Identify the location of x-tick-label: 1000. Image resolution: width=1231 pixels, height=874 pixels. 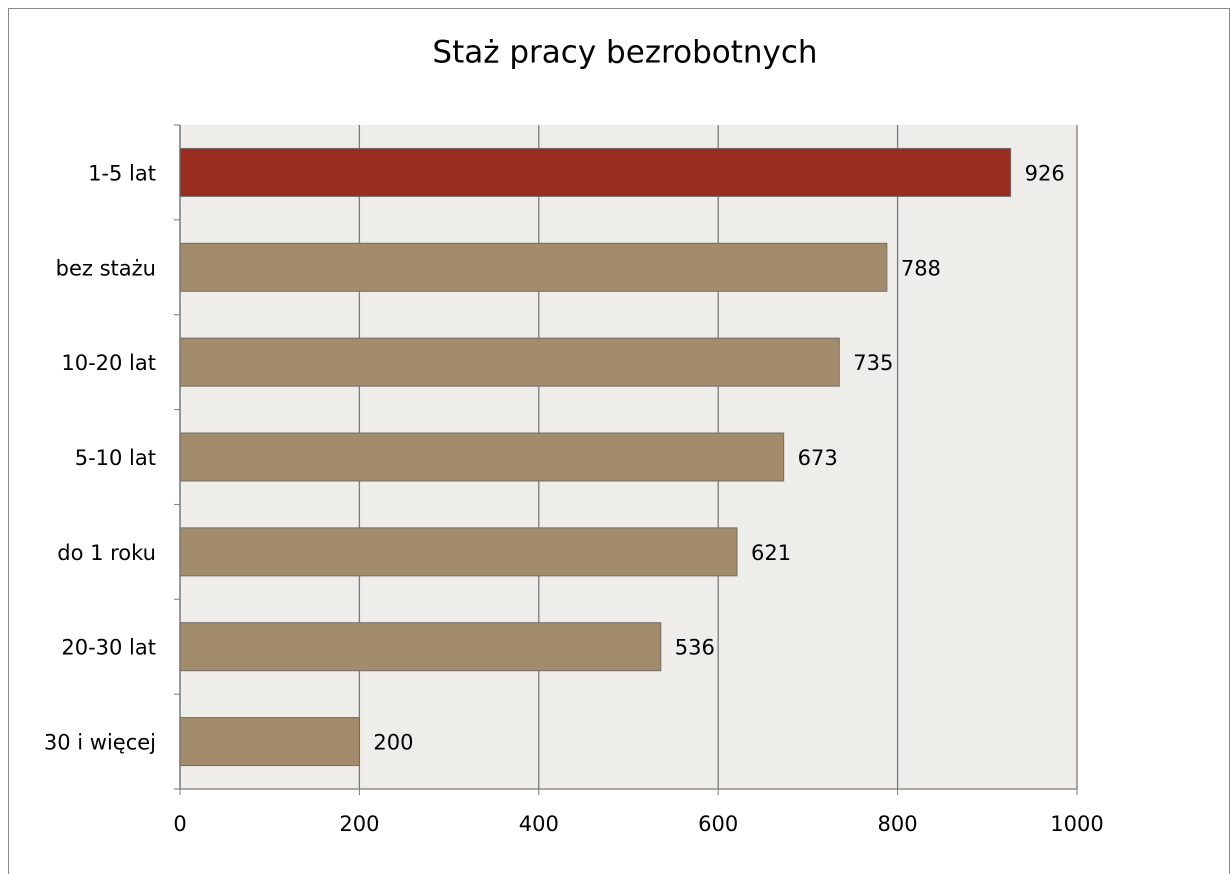
(1076, 824).